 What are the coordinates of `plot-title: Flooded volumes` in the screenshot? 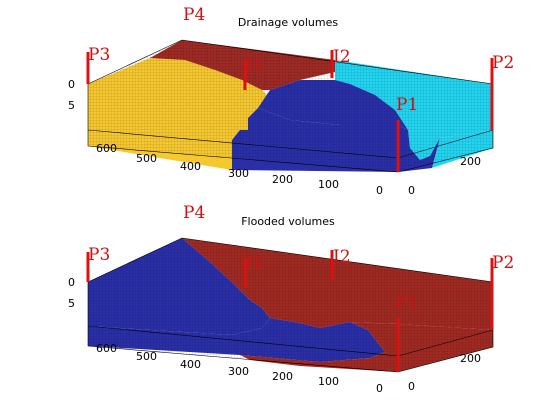 It's located at (288, 221).